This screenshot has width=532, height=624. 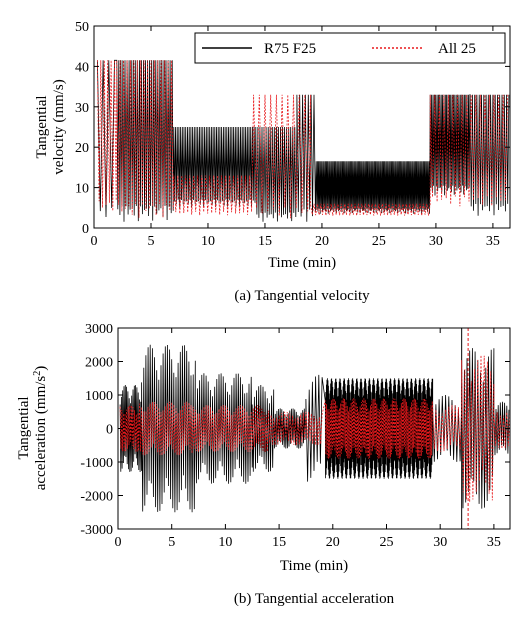 I want to click on panel-b-xlabel: Time (min), so click(x=314, y=566).